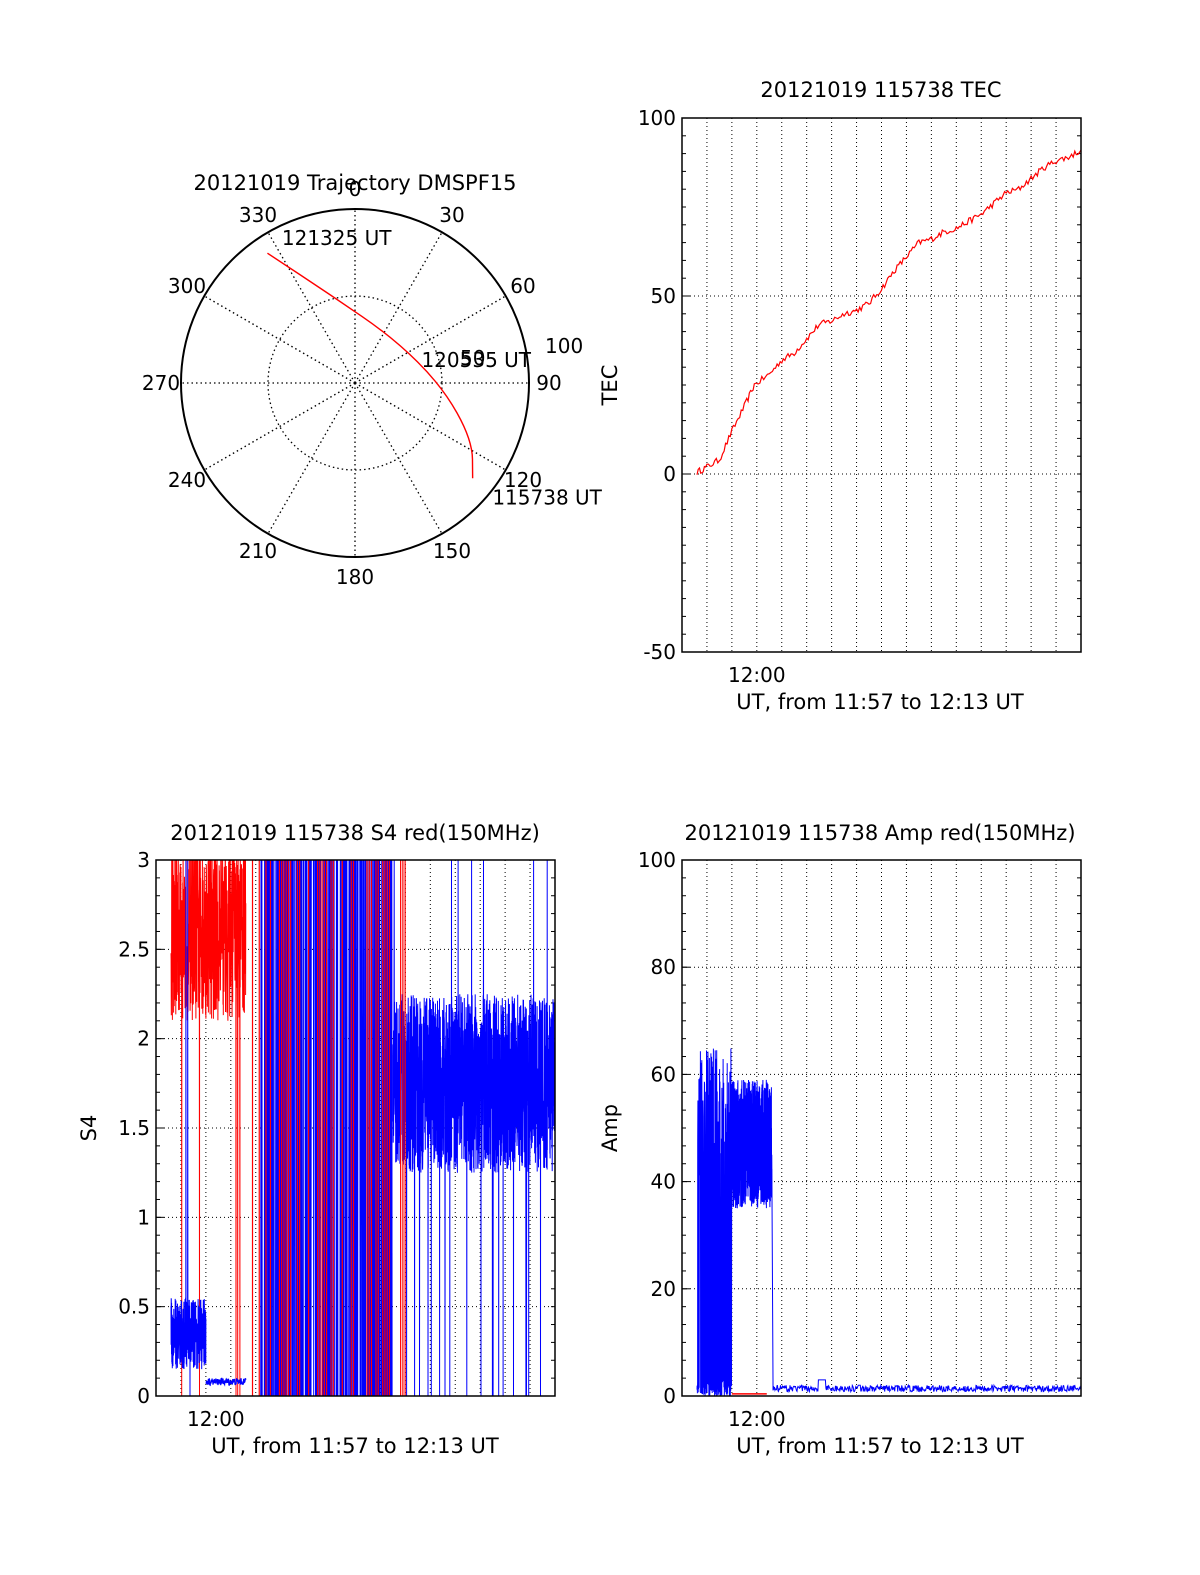  Describe the element at coordinates (564, 346) in the screenshot. I see `polar-radius-label: 100` at that location.